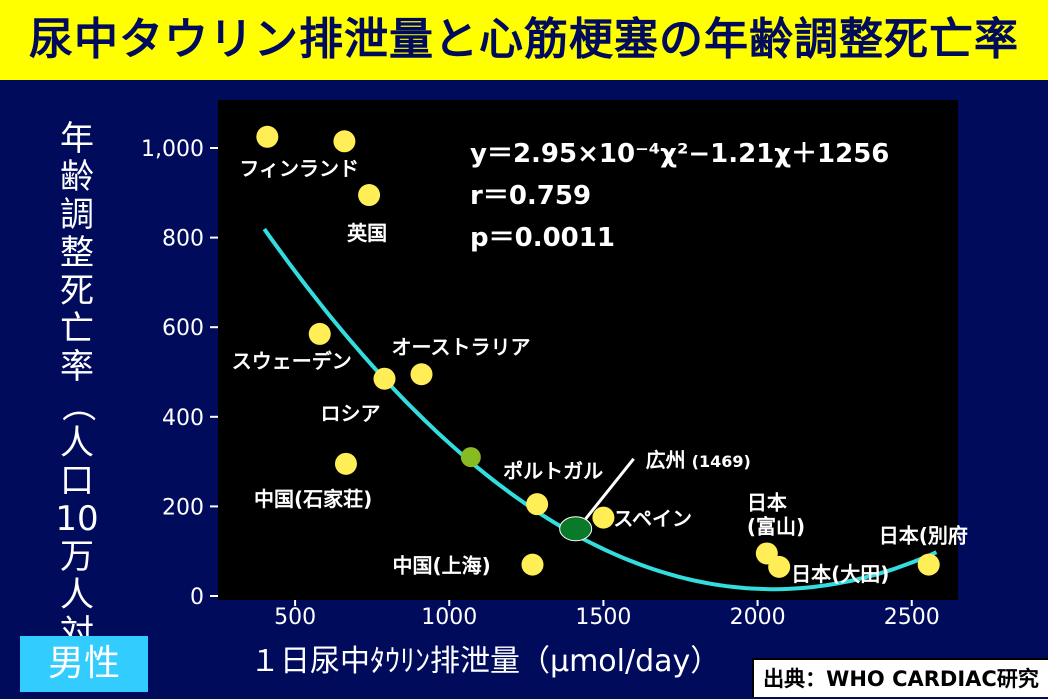  What do you see at coordinates (603, 617) in the screenshot?
I see `x-tick-label: 1500` at bounding box center [603, 617].